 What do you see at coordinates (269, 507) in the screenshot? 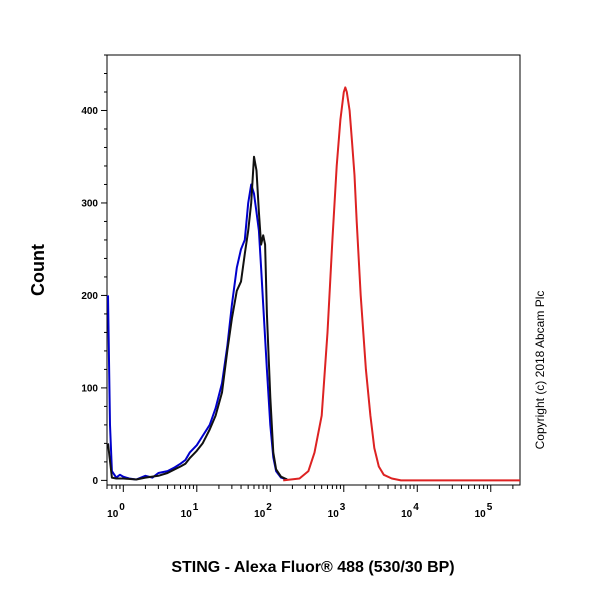
I see `x-tick-exponent: 2` at bounding box center [269, 507].